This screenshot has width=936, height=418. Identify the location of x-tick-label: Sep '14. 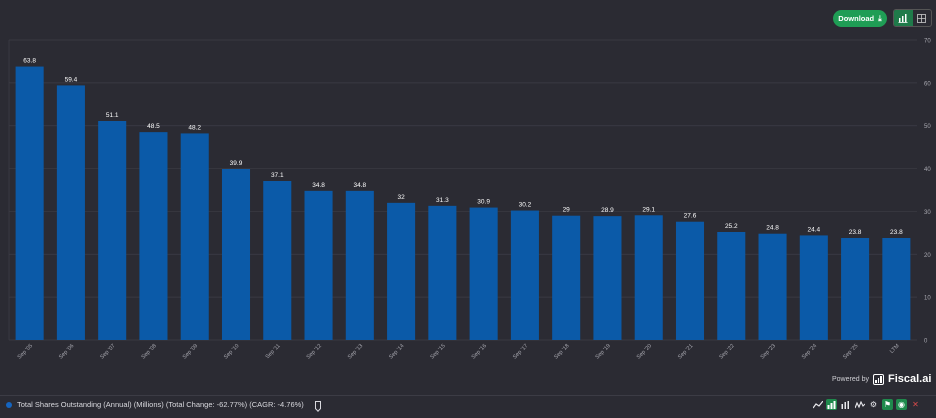
(396, 351).